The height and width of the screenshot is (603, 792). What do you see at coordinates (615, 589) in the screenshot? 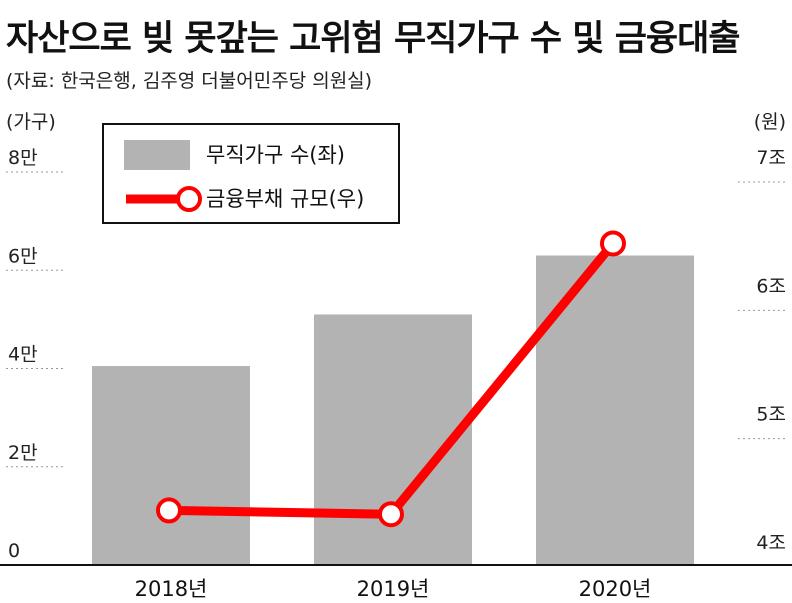
I see `category-label: 2020년` at bounding box center [615, 589].